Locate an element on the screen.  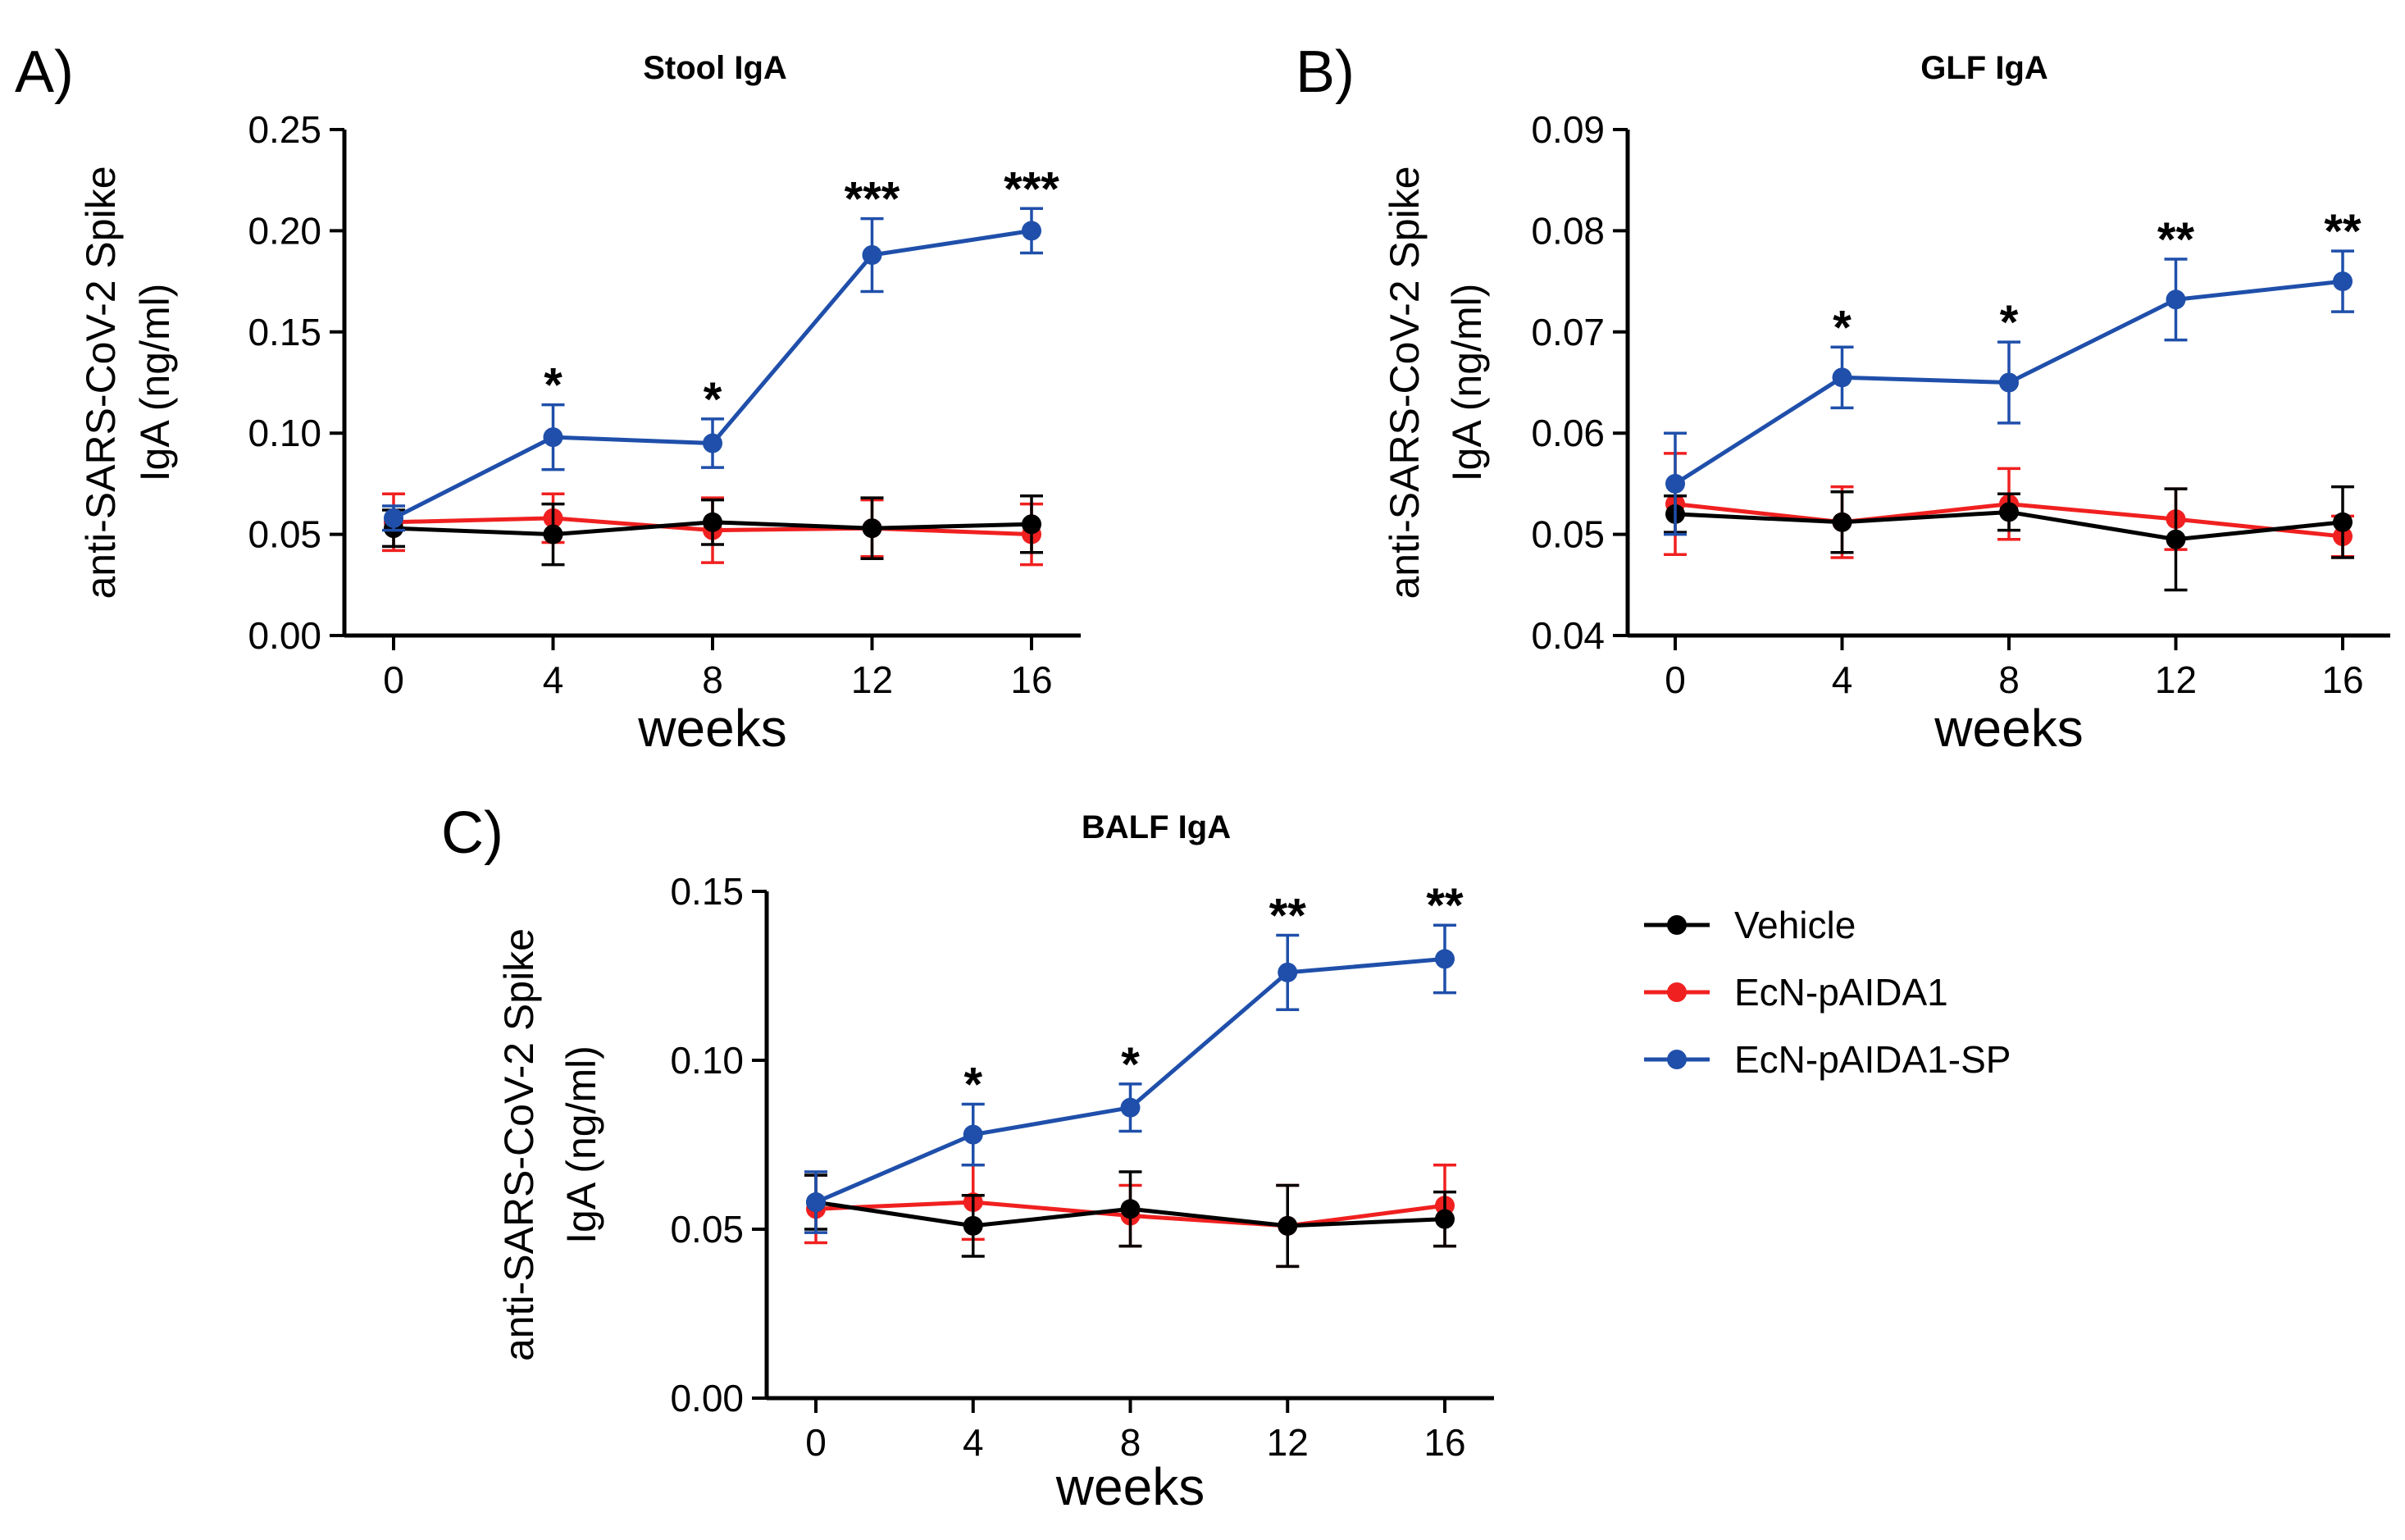
panel-label: C) is located at coordinates (472, 833).